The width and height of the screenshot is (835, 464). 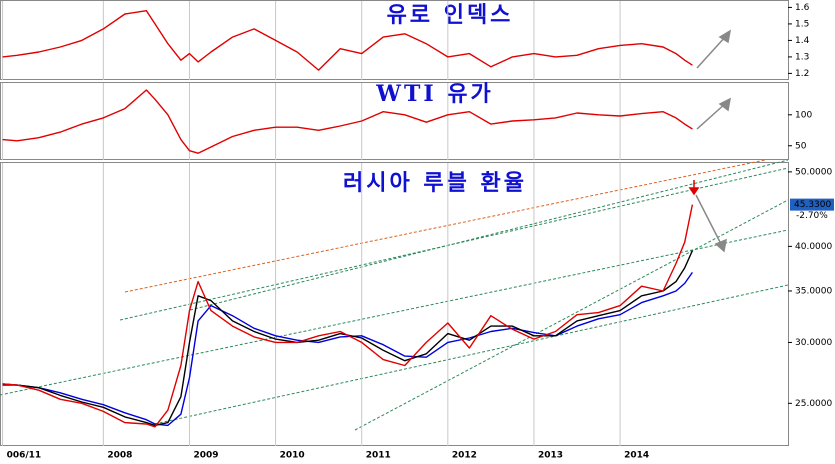 I want to click on x-tick-label: 2009, so click(x=205, y=456).